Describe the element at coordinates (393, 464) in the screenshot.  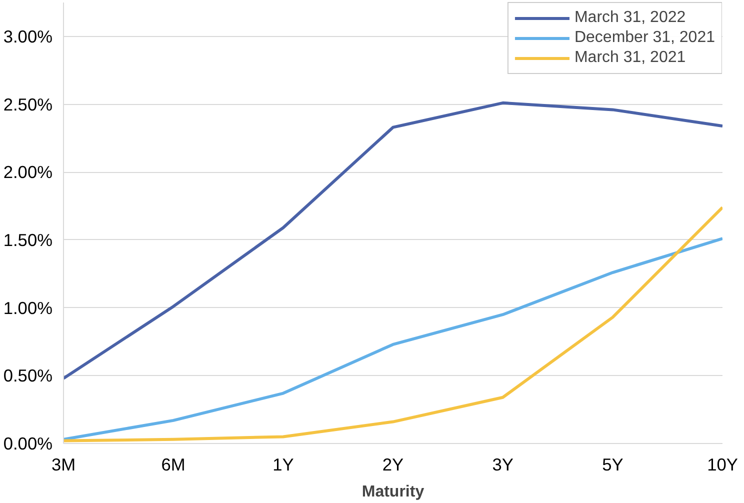
I see `x-tick-label: 2Y` at that location.